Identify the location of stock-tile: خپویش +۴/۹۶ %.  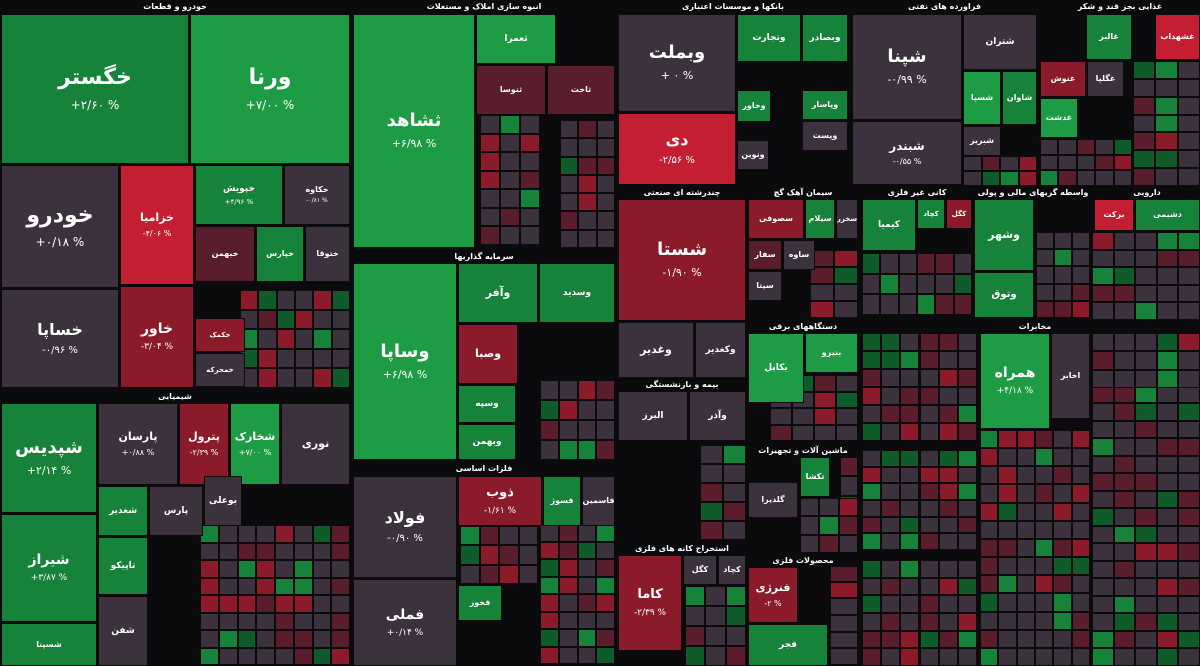
(239, 195).